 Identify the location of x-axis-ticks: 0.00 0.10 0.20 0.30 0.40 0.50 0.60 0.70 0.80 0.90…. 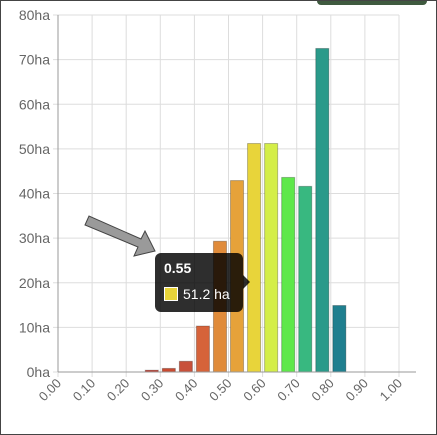
(221, 390).